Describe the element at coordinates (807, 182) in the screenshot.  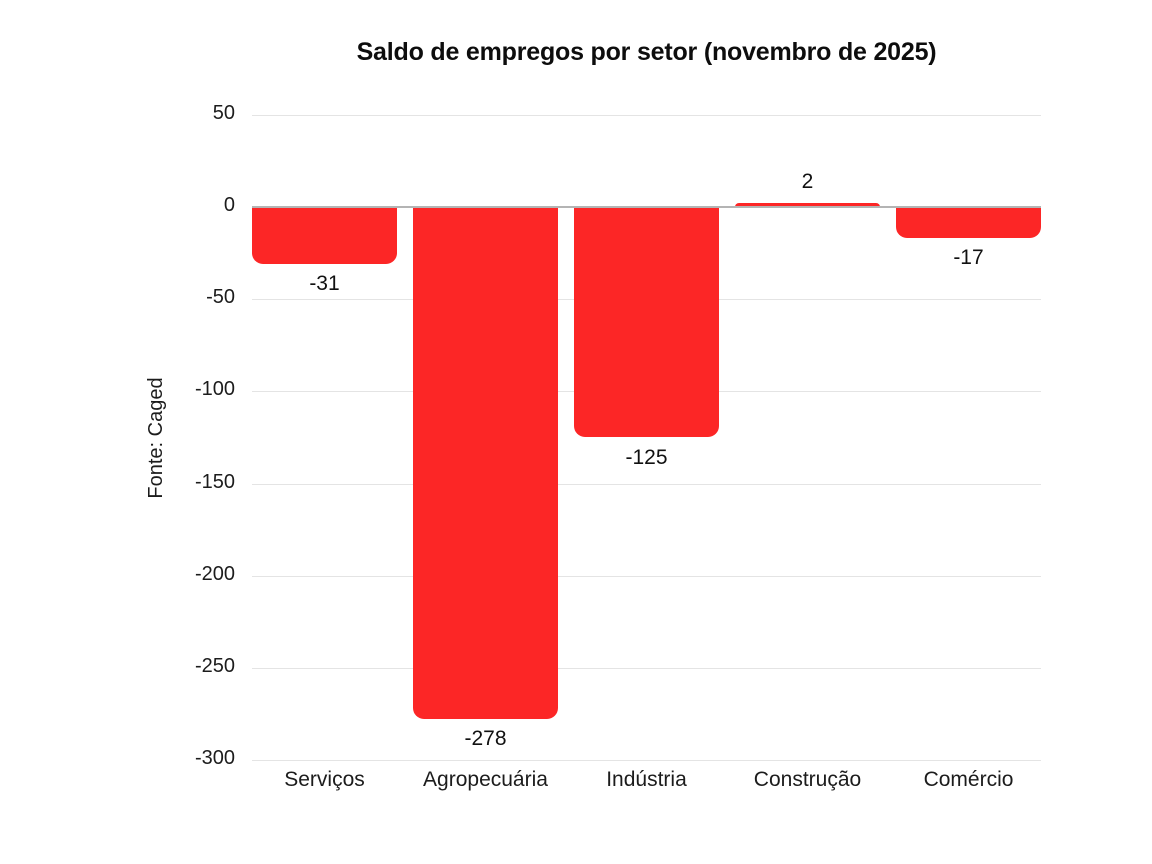
I see `bar-value-label: 2` at that location.